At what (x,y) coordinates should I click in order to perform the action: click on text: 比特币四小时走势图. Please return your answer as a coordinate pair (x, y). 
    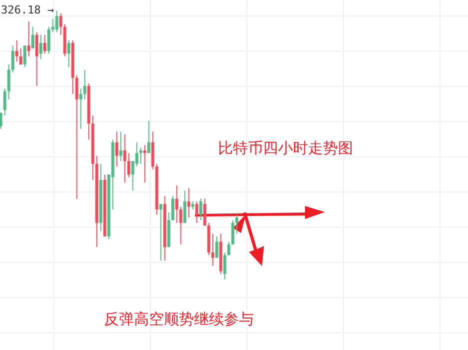
    Looking at the image, I should click on (285, 148).